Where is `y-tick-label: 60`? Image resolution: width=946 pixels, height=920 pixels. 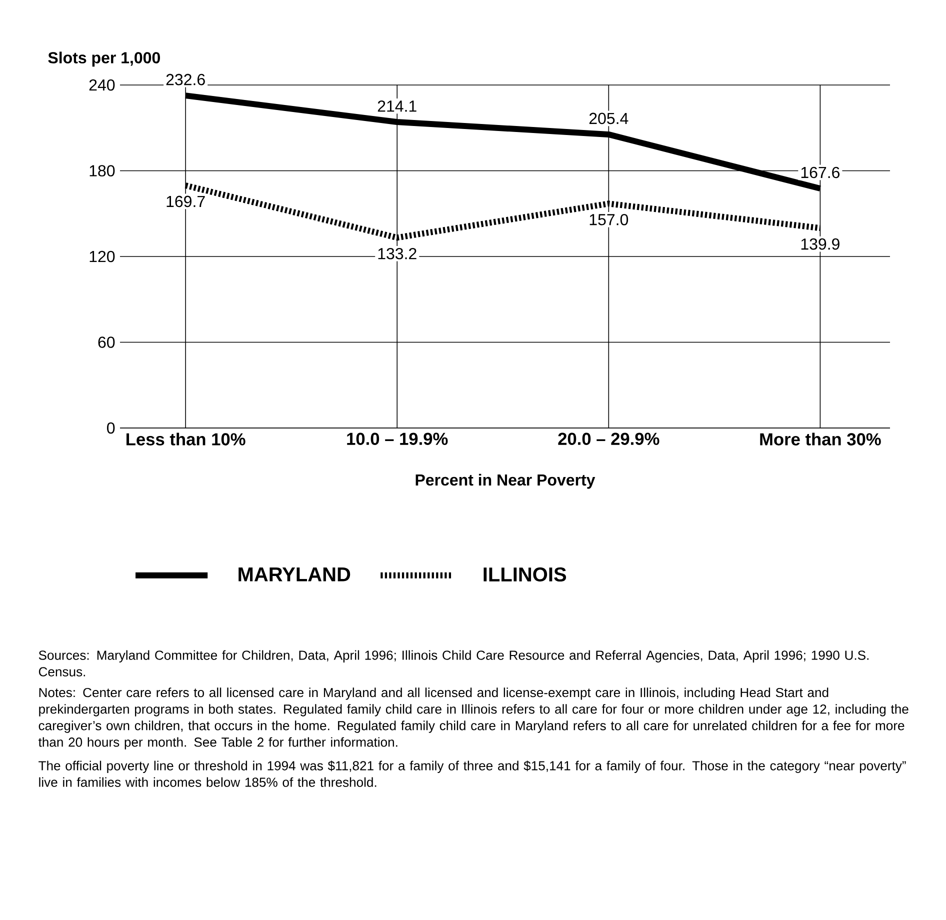 y-tick-label: 60 is located at coordinates (106, 342).